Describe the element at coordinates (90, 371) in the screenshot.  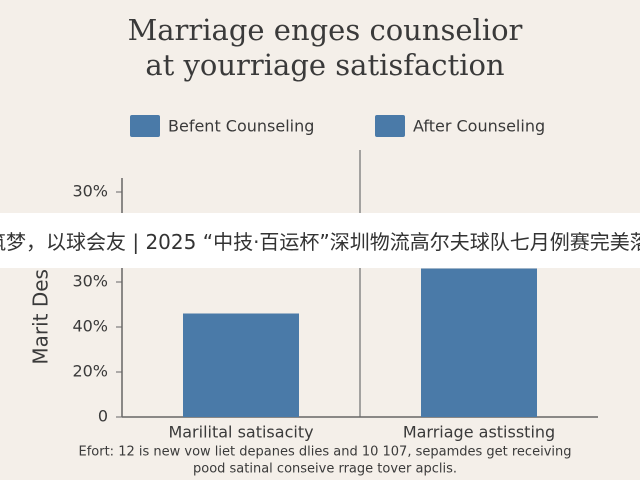
I see `y-tick-label: 20%` at that location.